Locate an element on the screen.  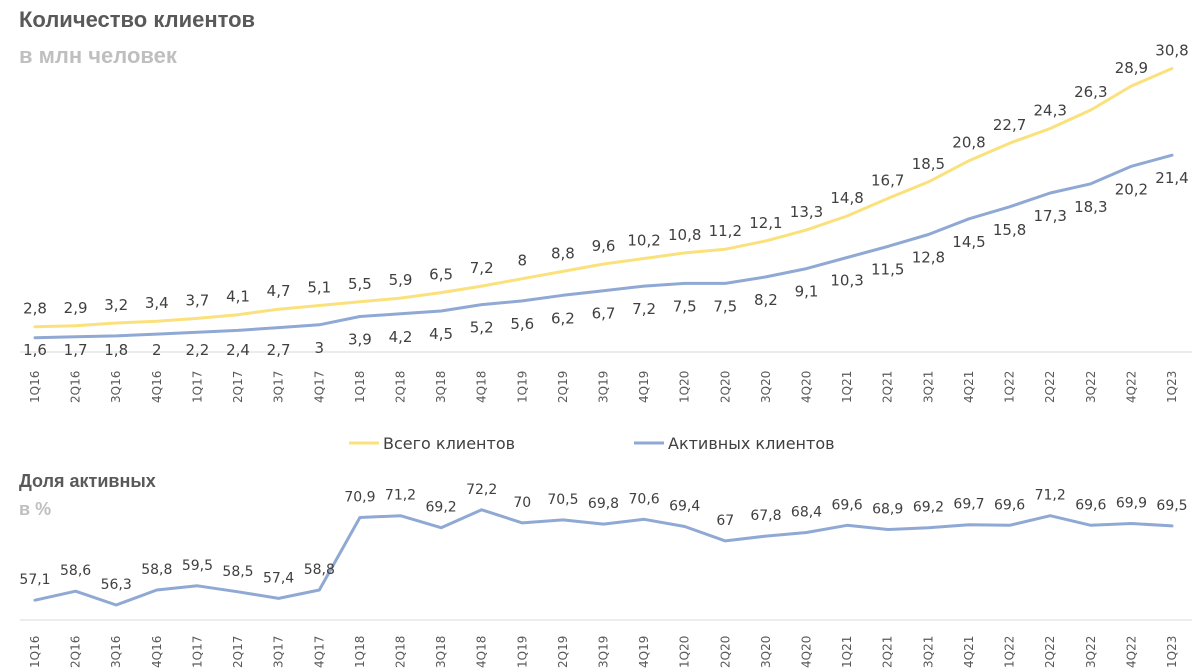
data-label-share-1Q18: 70,9 is located at coordinates (359, 498).